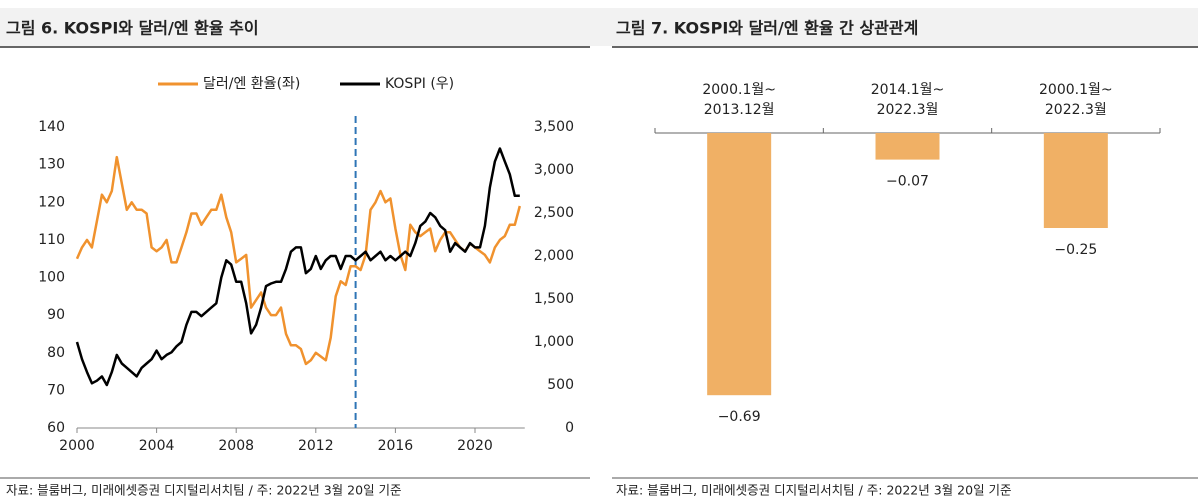  Describe the element at coordinates (554, 170) in the screenshot. I see `y2-tick-label: 3,000` at that location.